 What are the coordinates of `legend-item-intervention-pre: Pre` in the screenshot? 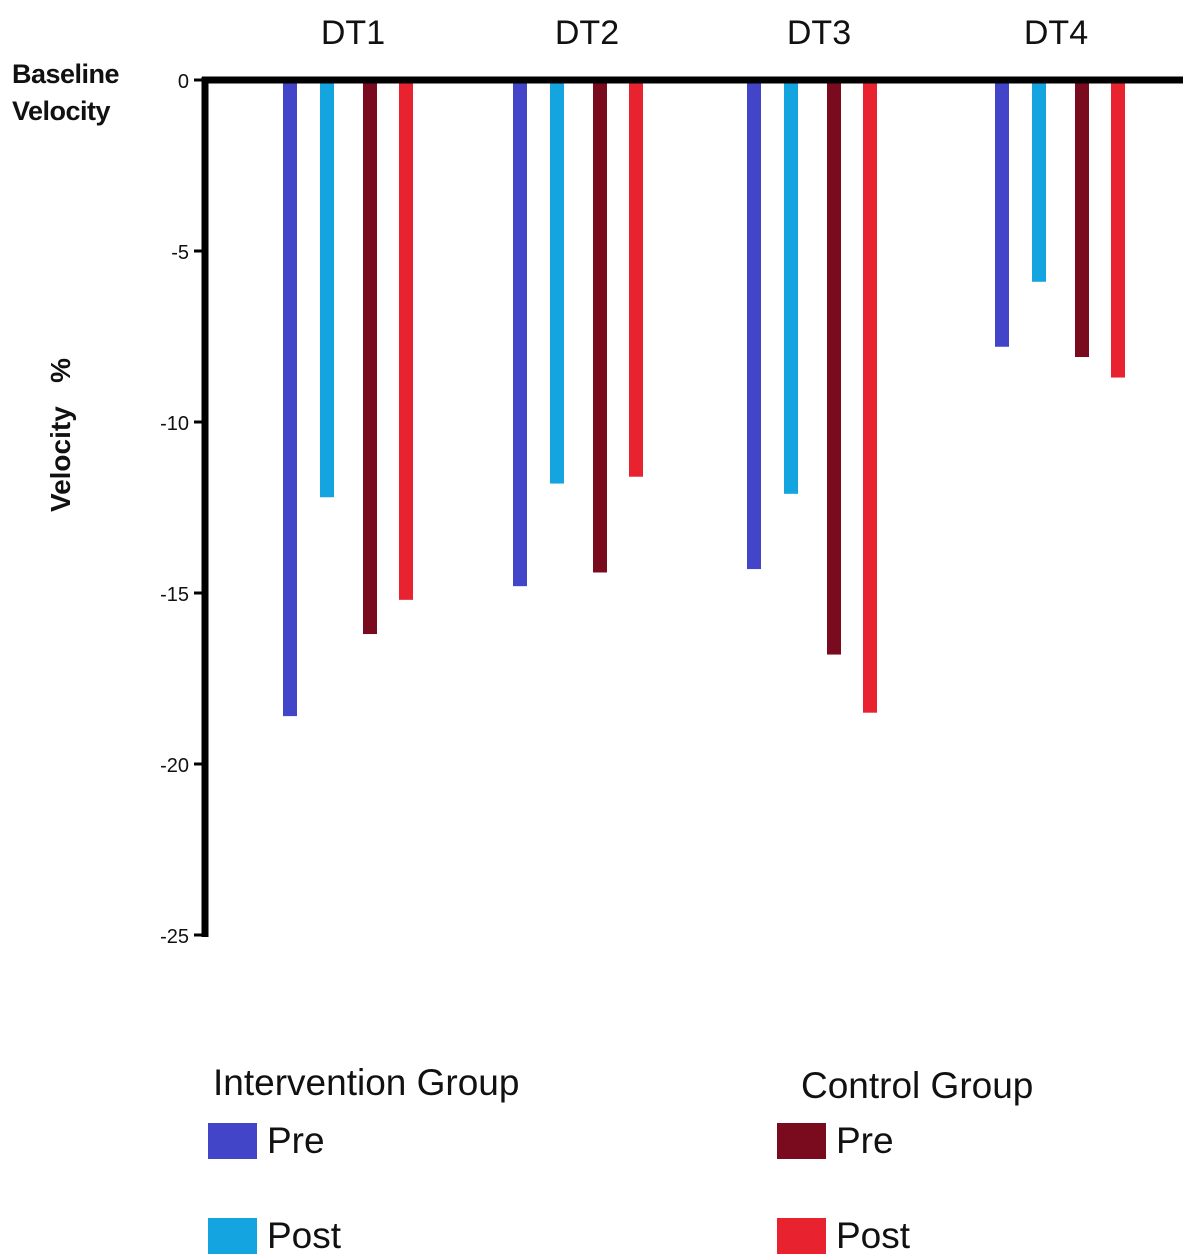 It's located at (266, 1141).